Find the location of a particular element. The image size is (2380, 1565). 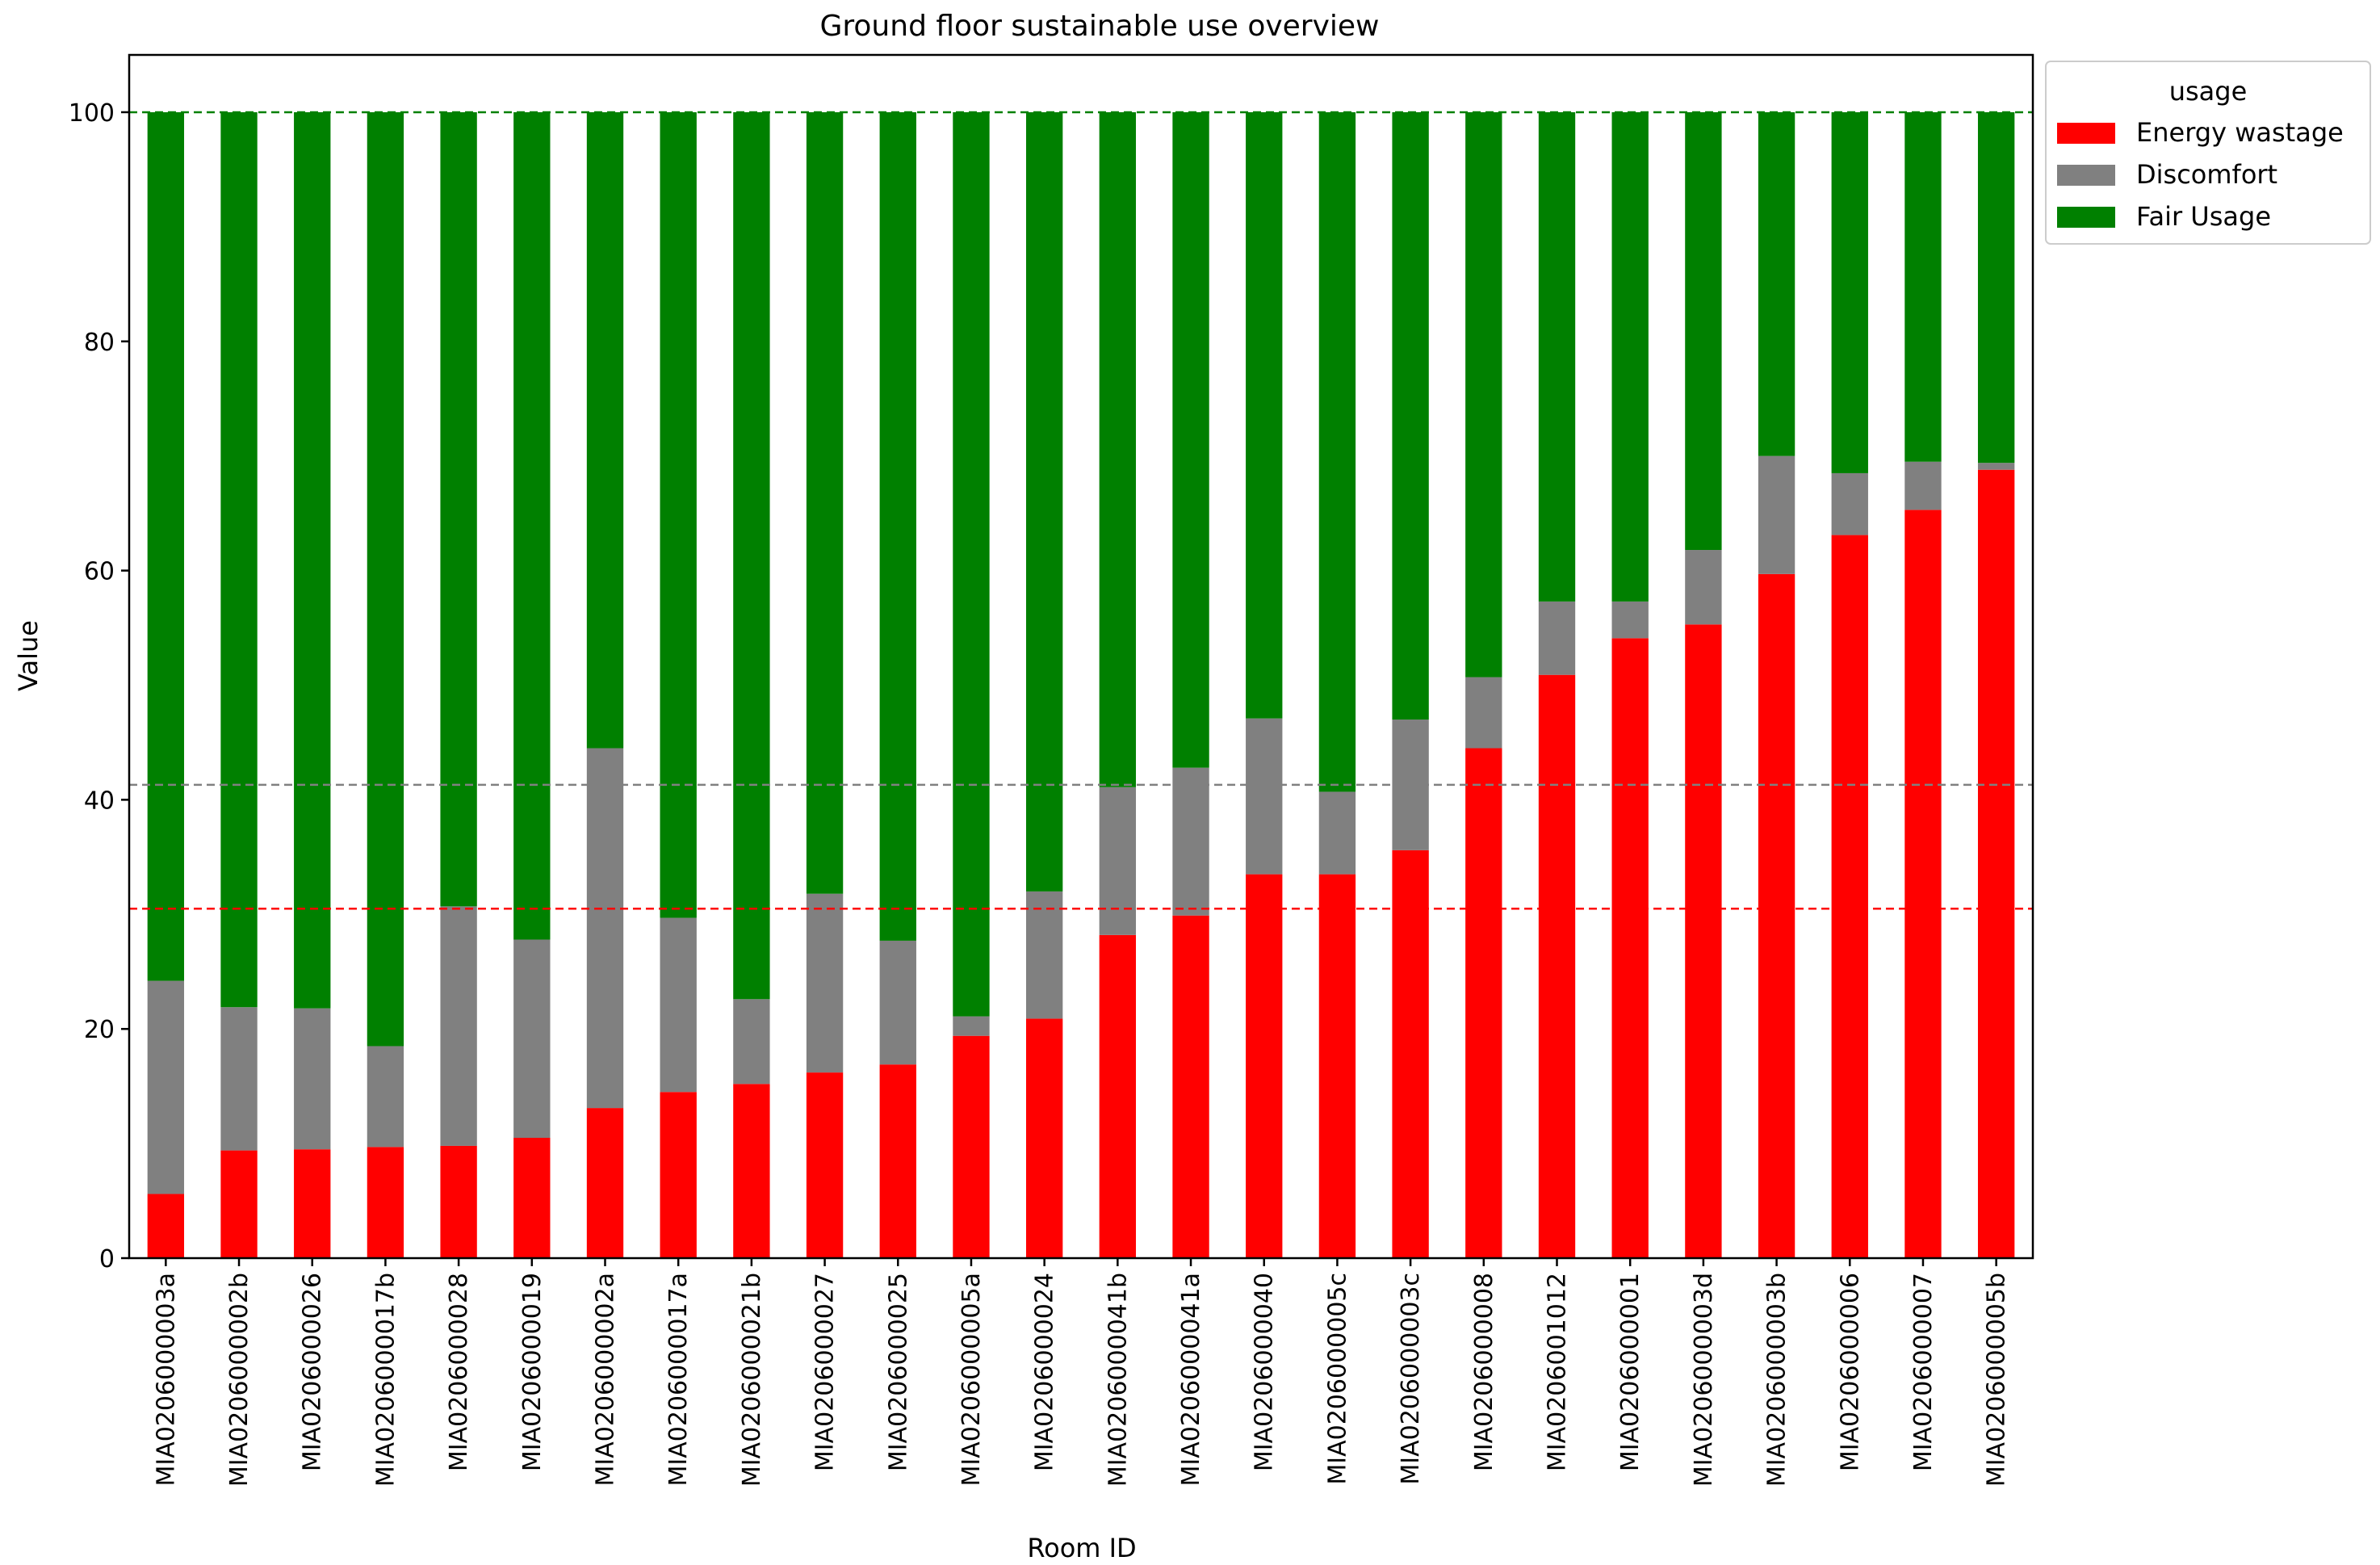

x-tick-label-0: MIA0206000003a is located at coordinates (166, 1380).